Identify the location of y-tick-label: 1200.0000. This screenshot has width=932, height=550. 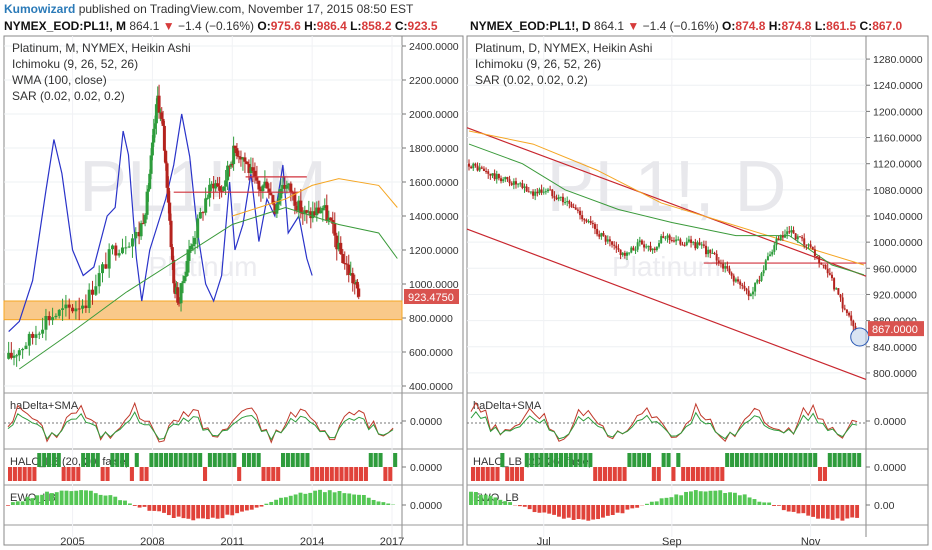
(898, 112).